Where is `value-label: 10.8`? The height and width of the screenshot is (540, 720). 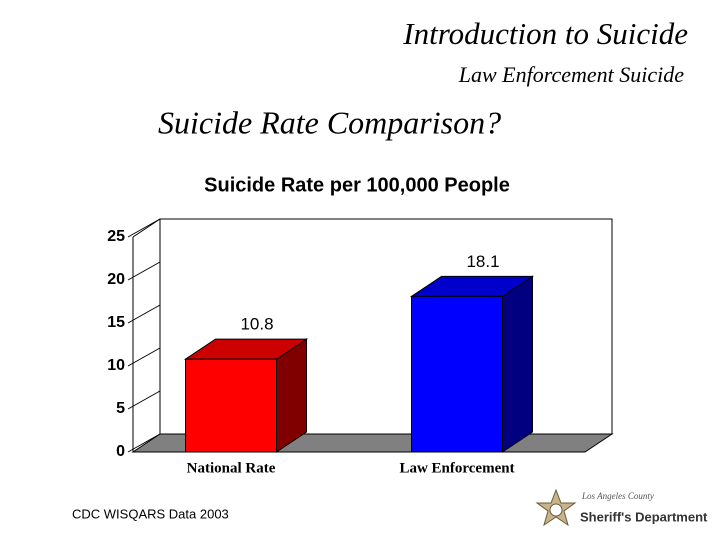 value-label: 10.8 is located at coordinates (256, 324).